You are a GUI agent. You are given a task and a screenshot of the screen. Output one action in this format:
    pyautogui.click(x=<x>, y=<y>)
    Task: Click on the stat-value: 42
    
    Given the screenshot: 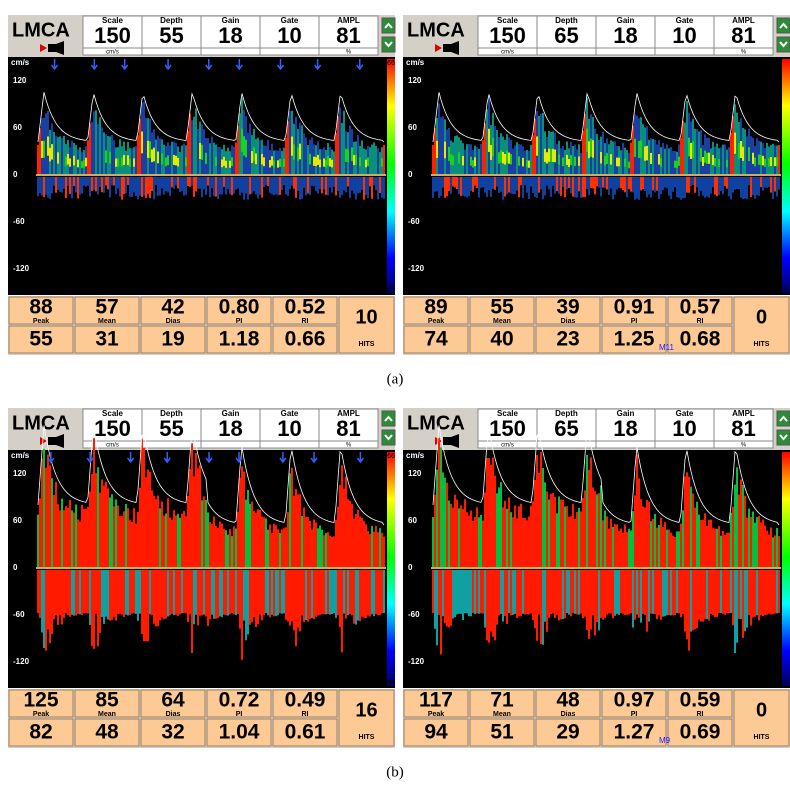 What is the action you would take?
    pyautogui.click(x=172, y=307)
    